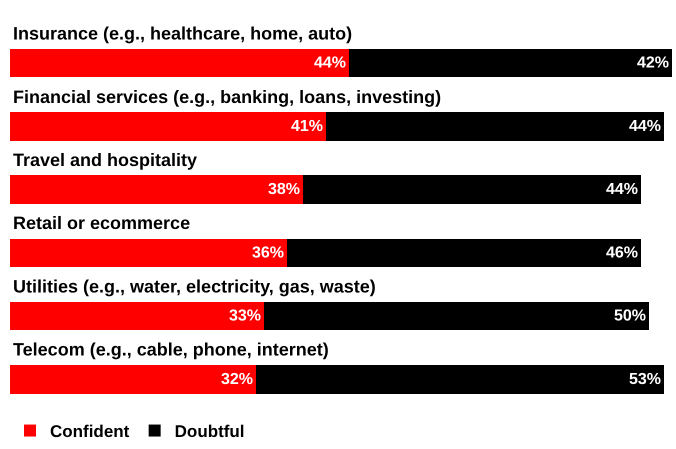  What do you see at coordinates (171, 350) in the screenshot?
I see `y-tick-label: Telecom (e.g., cable, phone, internet)` at bounding box center [171, 350].